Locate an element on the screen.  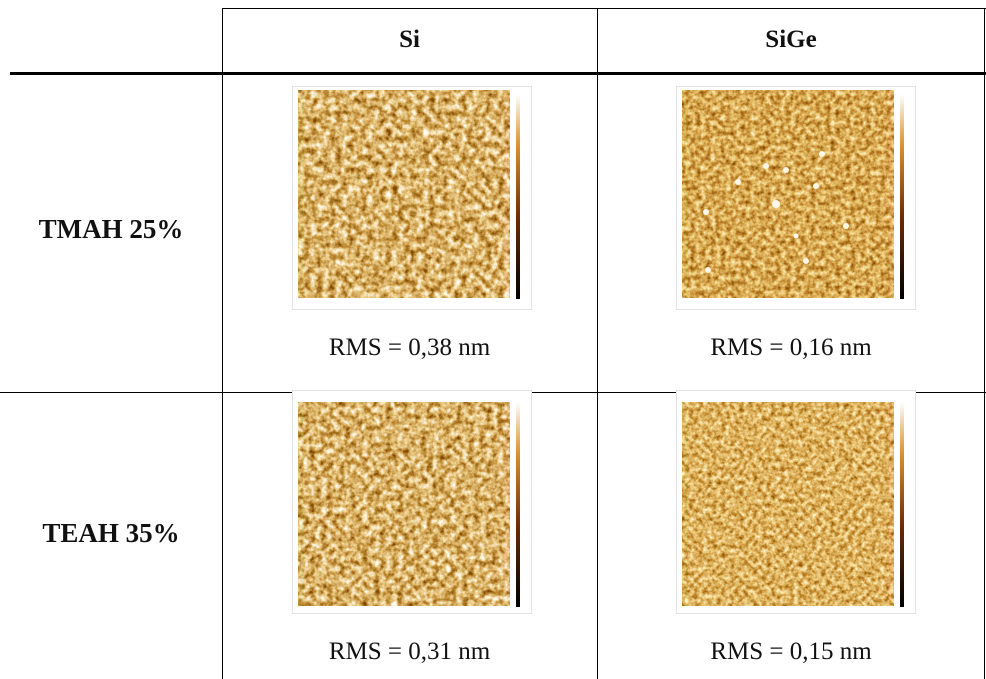
row-label: TMAH 25% is located at coordinates (111, 229).